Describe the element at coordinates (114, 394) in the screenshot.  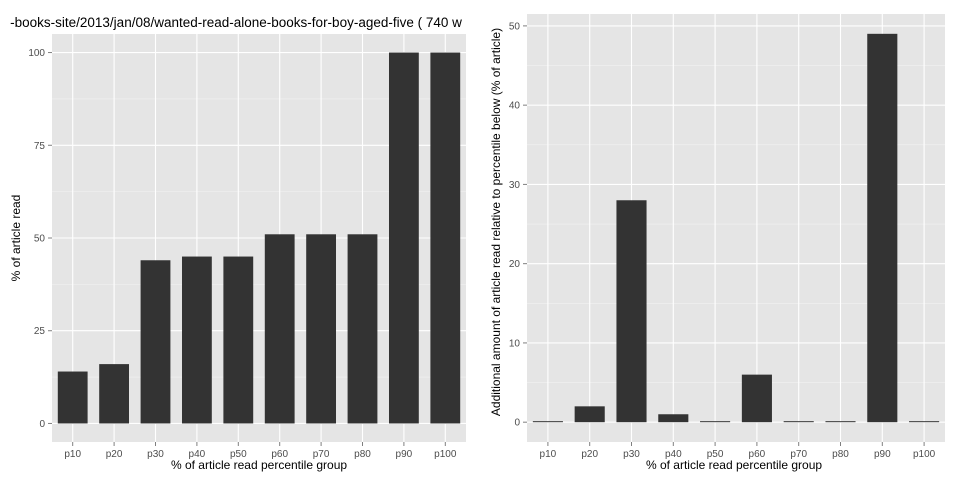
I see `chart-1-bar-p20` at that location.